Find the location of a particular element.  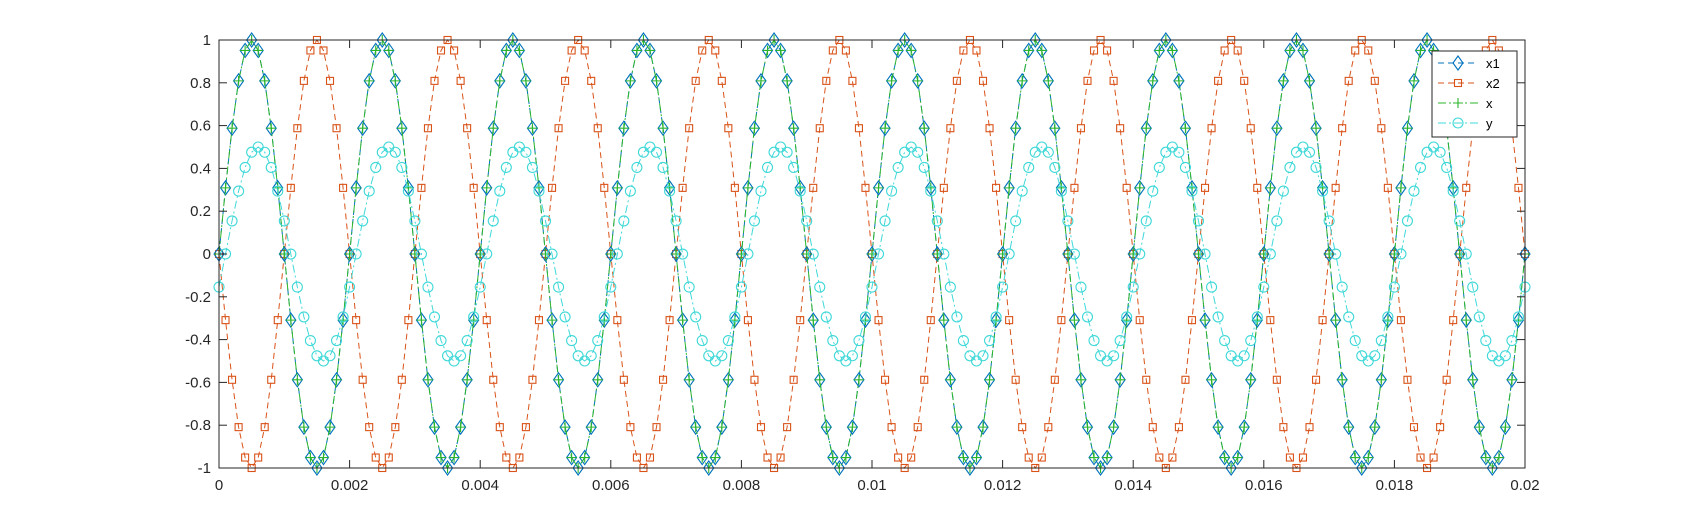

legend-item-x2: x2 is located at coordinates (1469, 83).